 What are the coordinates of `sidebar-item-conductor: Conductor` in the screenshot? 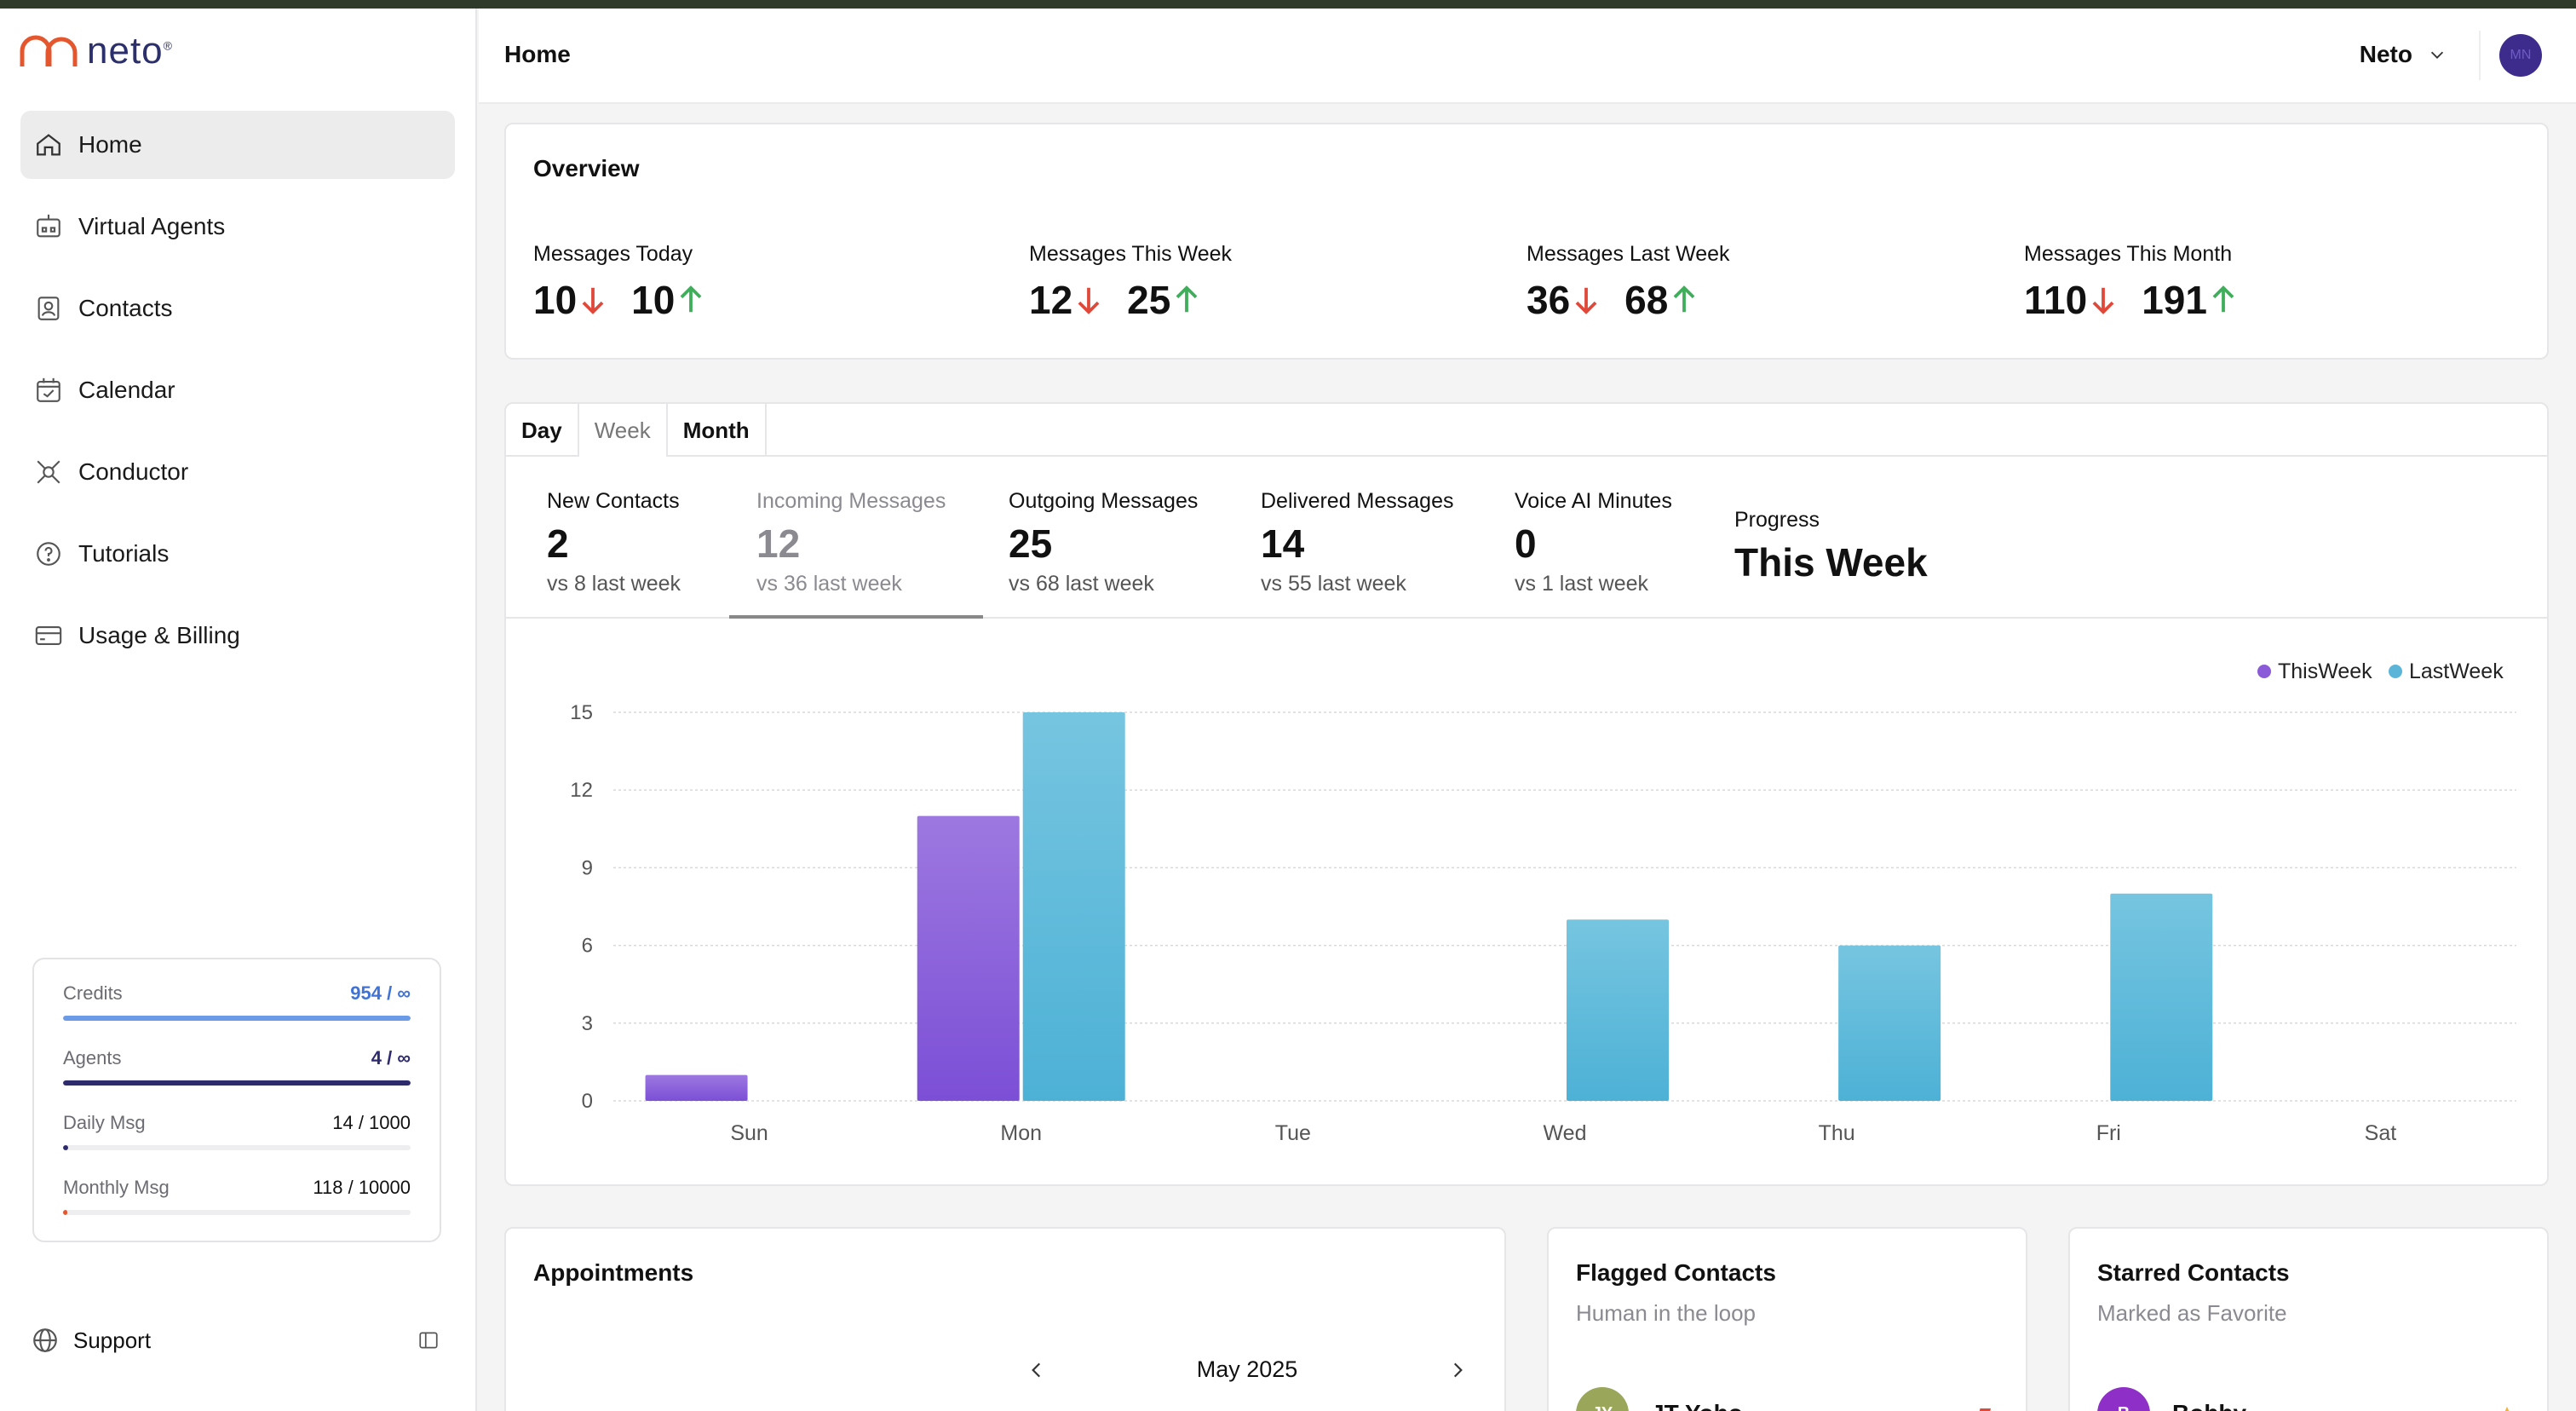 It's located at (238, 472).